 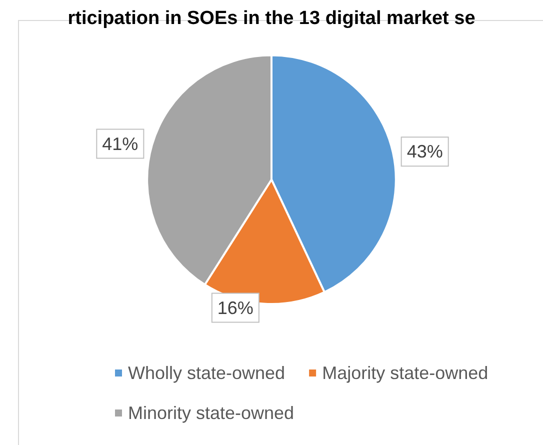 What do you see at coordinates (424, 152) in the screenshot?
I see `data-label: 43%` at bounding box center [424, 152].